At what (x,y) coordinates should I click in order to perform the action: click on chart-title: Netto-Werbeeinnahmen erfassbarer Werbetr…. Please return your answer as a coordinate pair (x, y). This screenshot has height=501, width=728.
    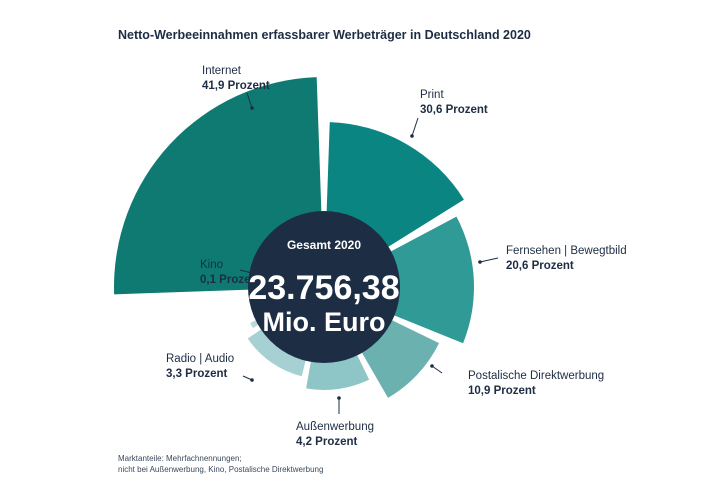
    Looking at the image, I should click on (324, 35).